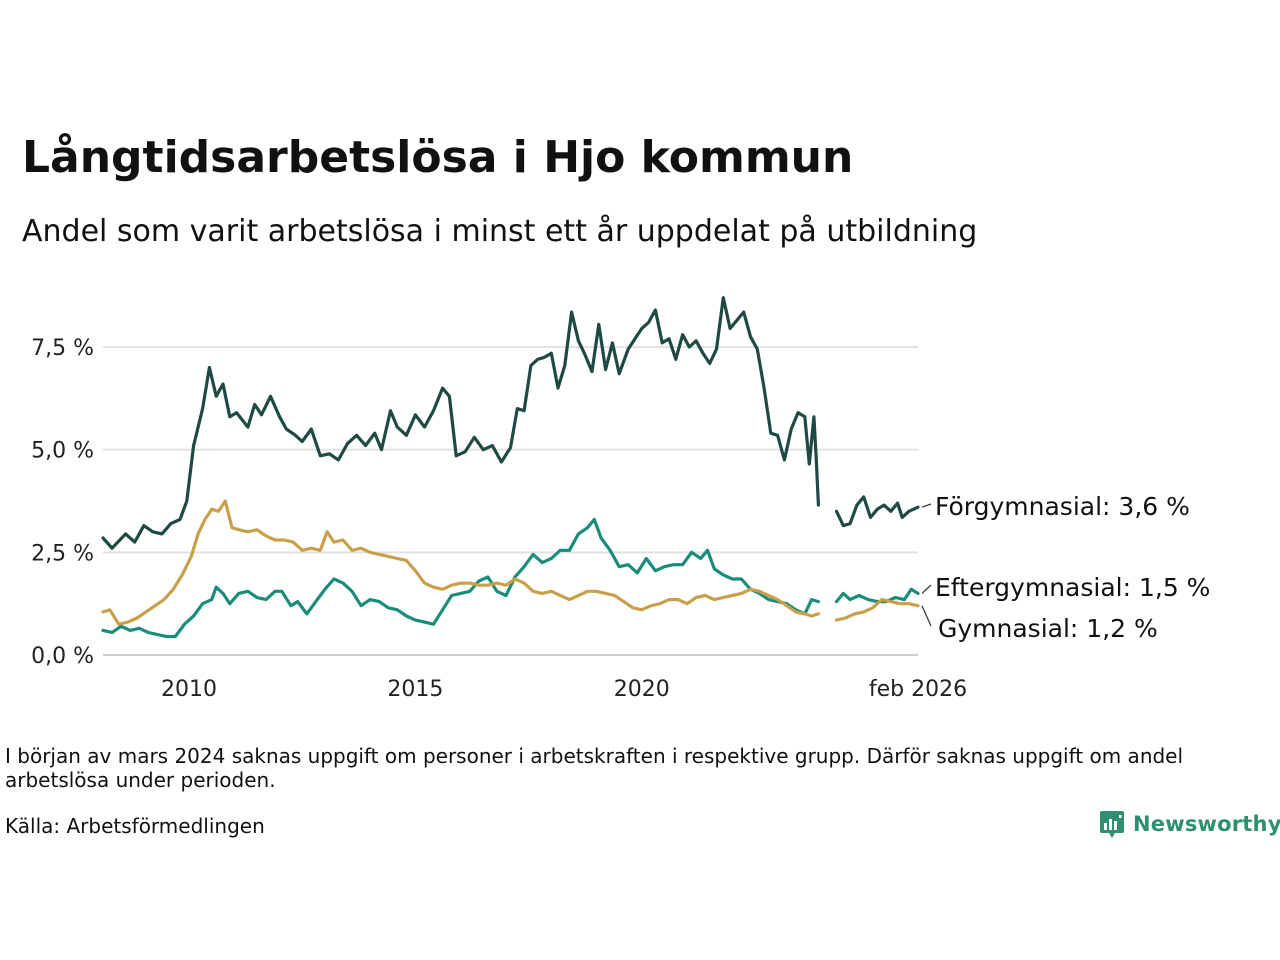 The image size is (1280, 960). I want to click on series-line-förgymnasial, so click(460, 423).